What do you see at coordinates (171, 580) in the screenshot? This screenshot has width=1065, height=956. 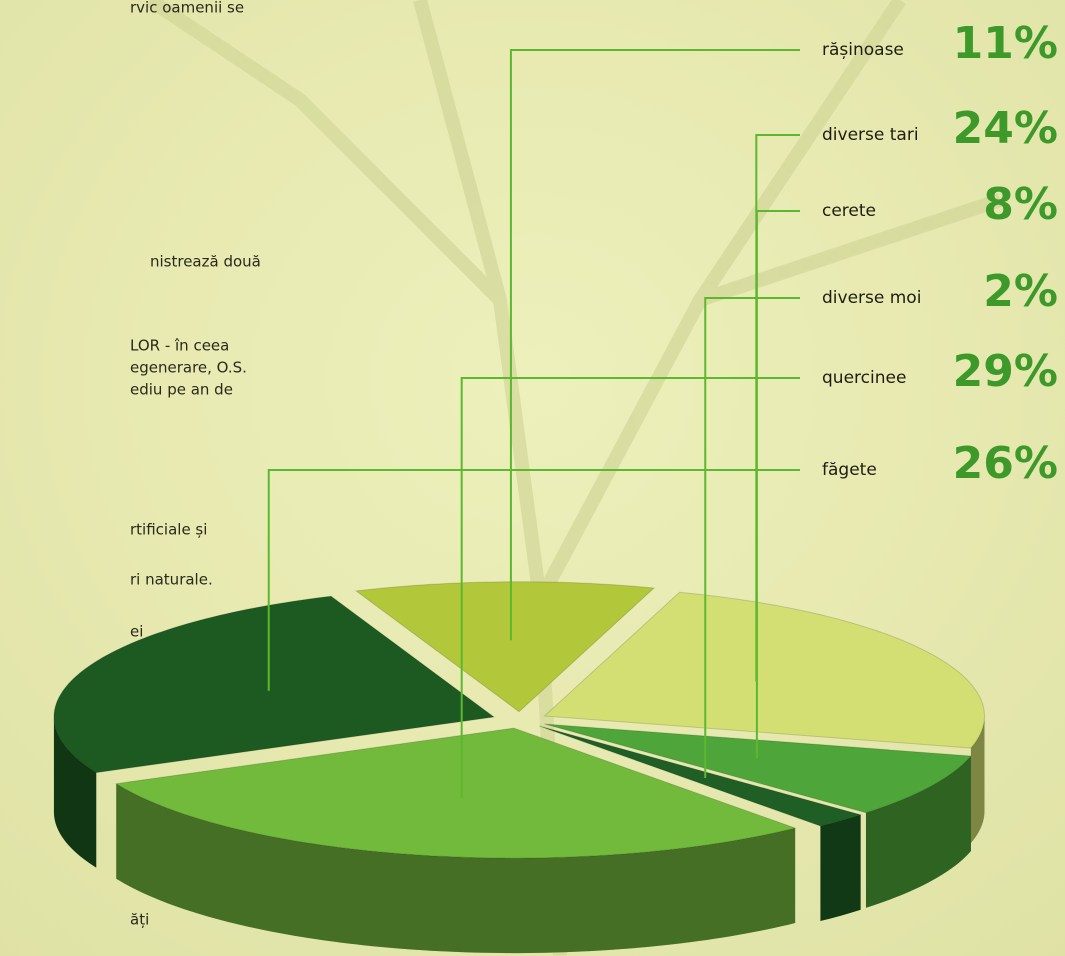 I see `page-text: ri naturale.` at bounding box center [171, 580].